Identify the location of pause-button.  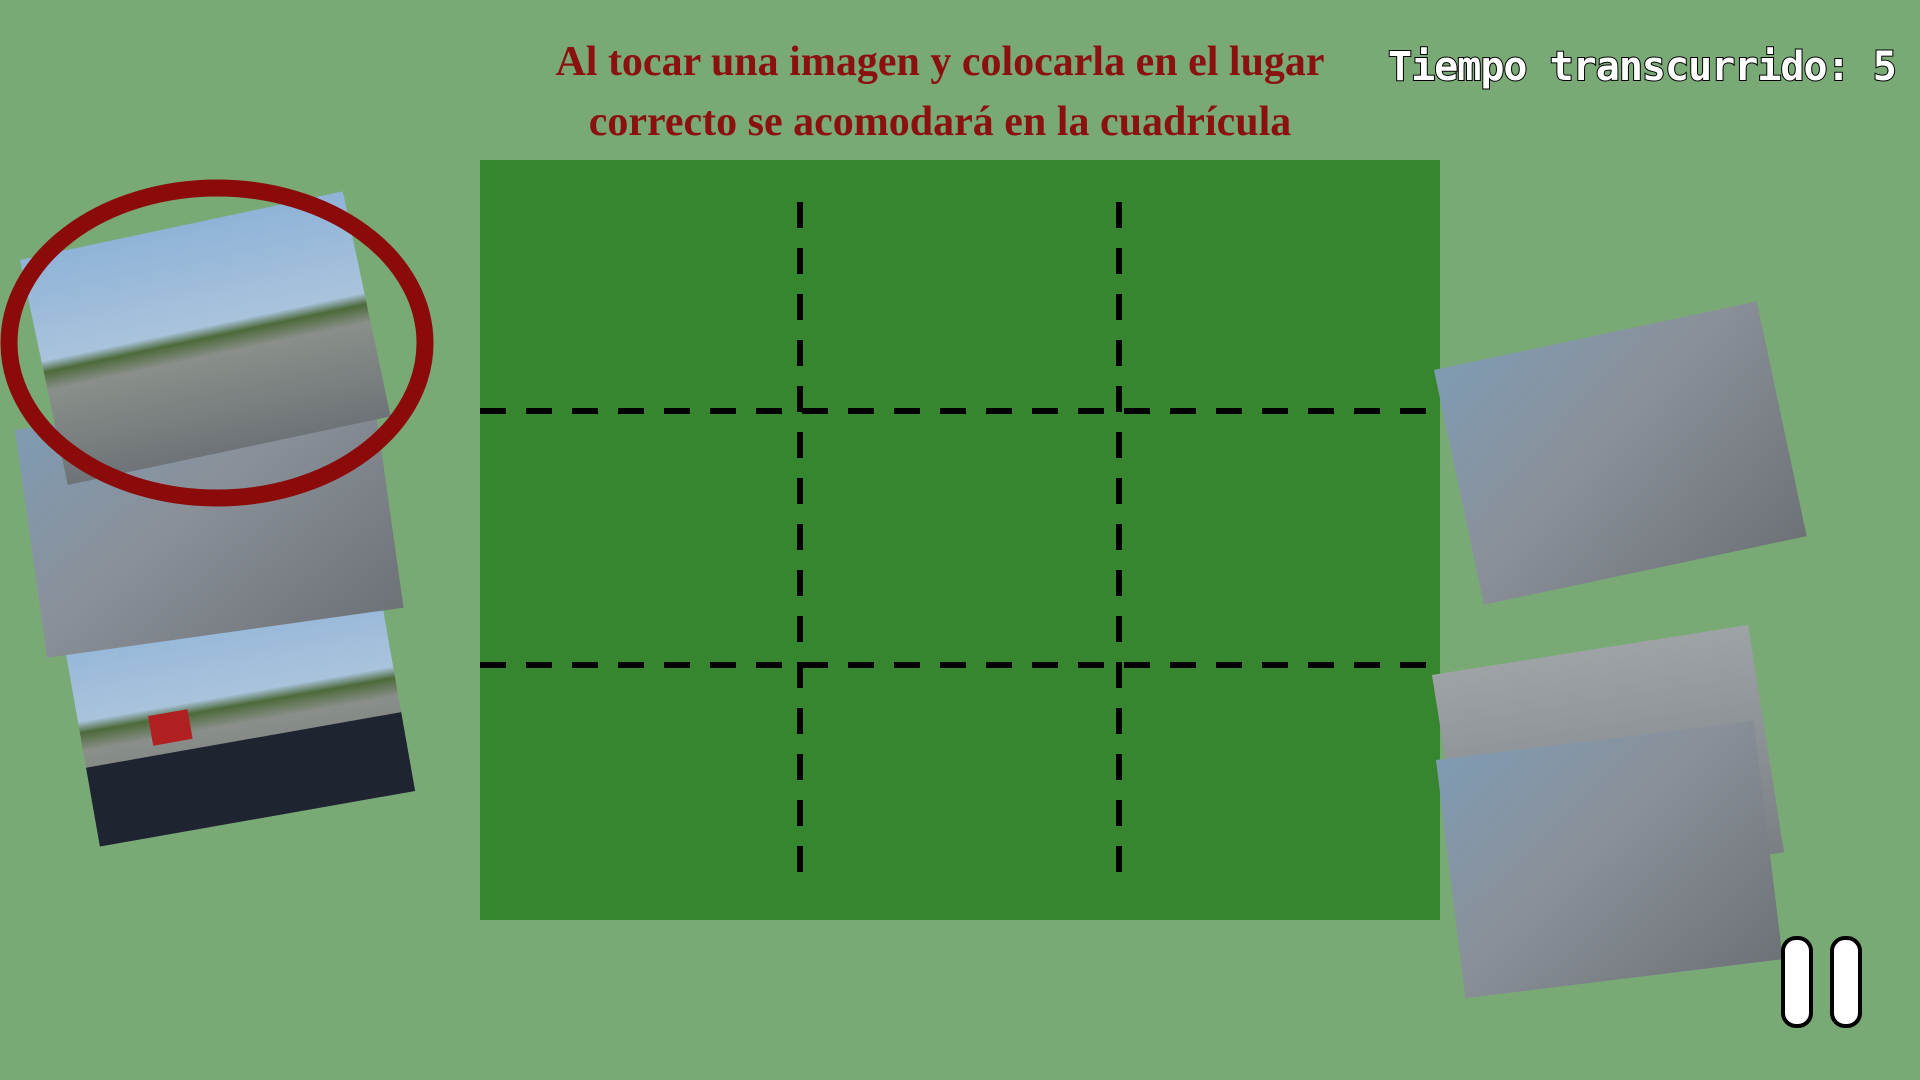
(1821, 982).